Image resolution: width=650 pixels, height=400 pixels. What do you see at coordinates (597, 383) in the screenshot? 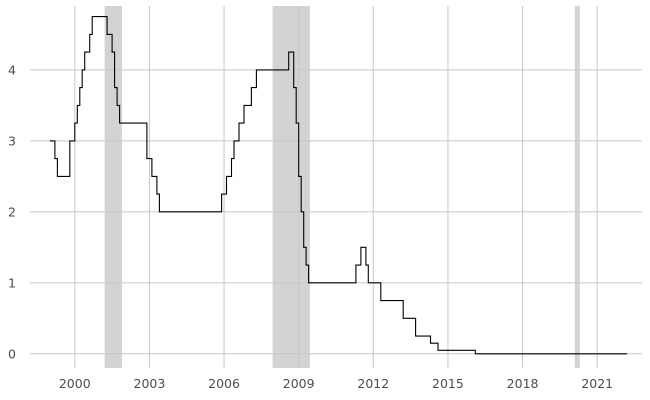
I see `x-tick-label-2021: 2021` at bounding box center [597, 383].